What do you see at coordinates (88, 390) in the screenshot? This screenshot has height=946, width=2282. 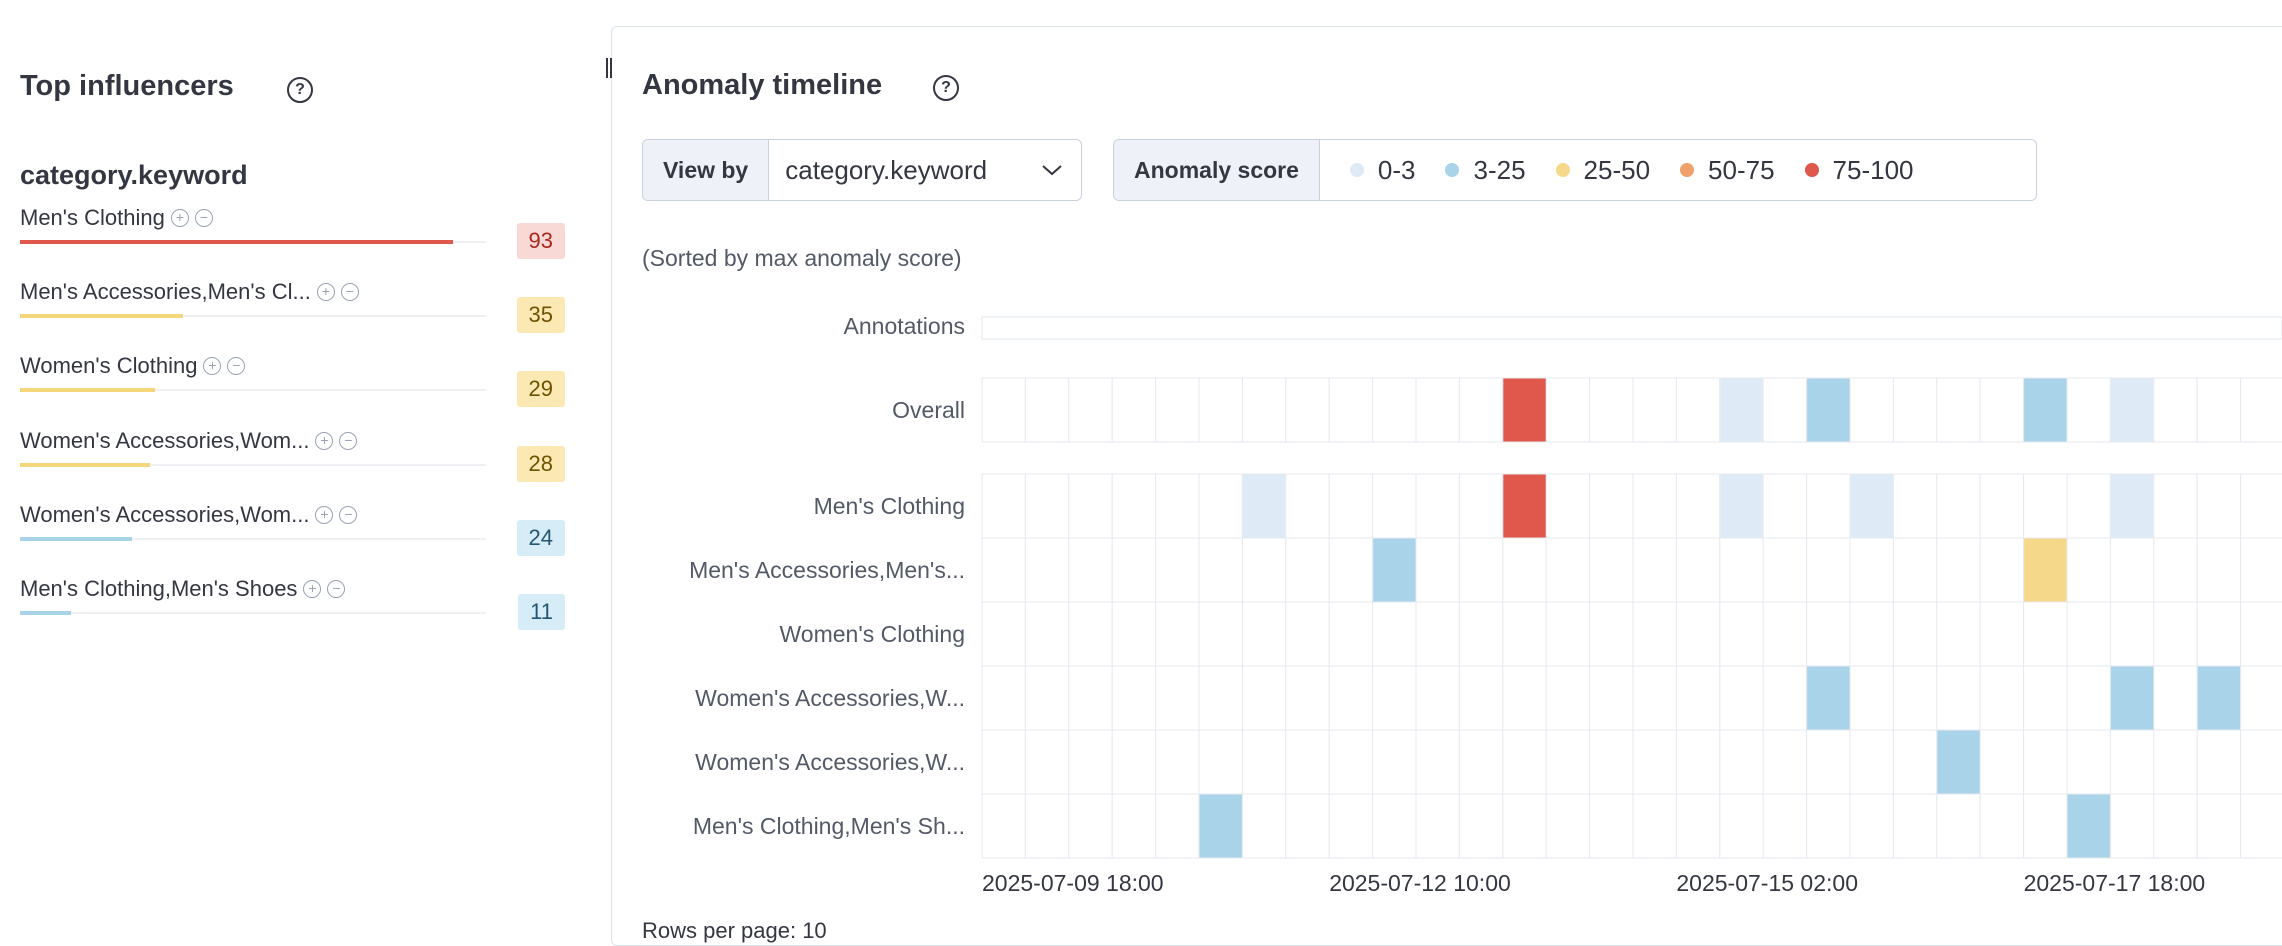 I see `score-bar` at bounding box center [88, 390].